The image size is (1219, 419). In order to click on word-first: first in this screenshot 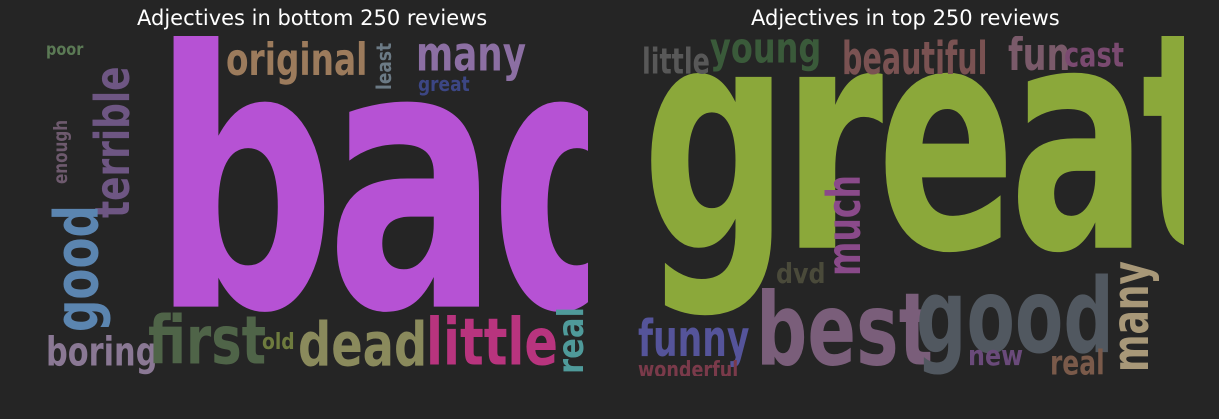, I will do `click(207, 339)`.